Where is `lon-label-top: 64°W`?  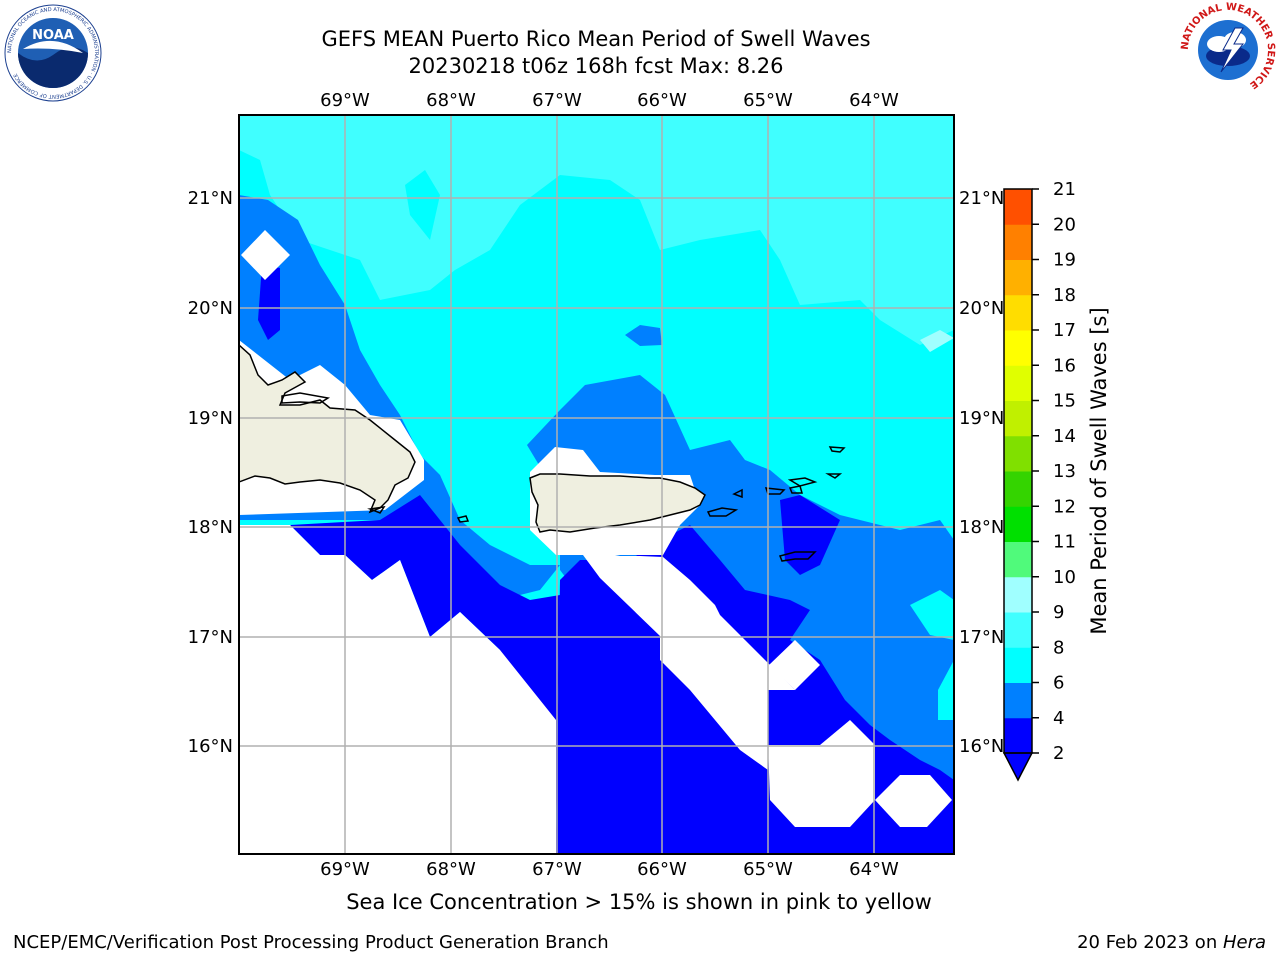 lon-label-top: 64°W is located at coordinates (874, 100).